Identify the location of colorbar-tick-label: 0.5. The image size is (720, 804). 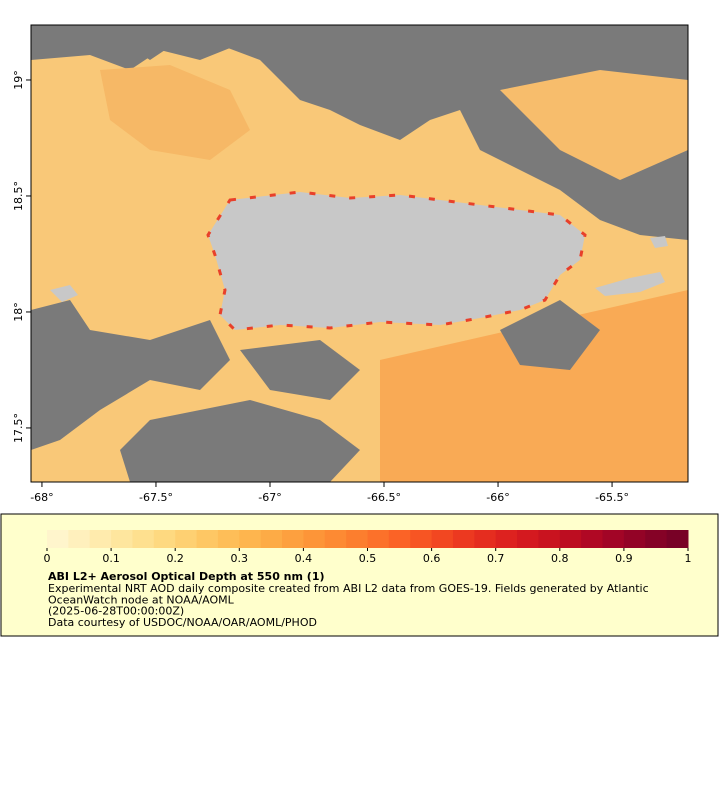
(368, 558).